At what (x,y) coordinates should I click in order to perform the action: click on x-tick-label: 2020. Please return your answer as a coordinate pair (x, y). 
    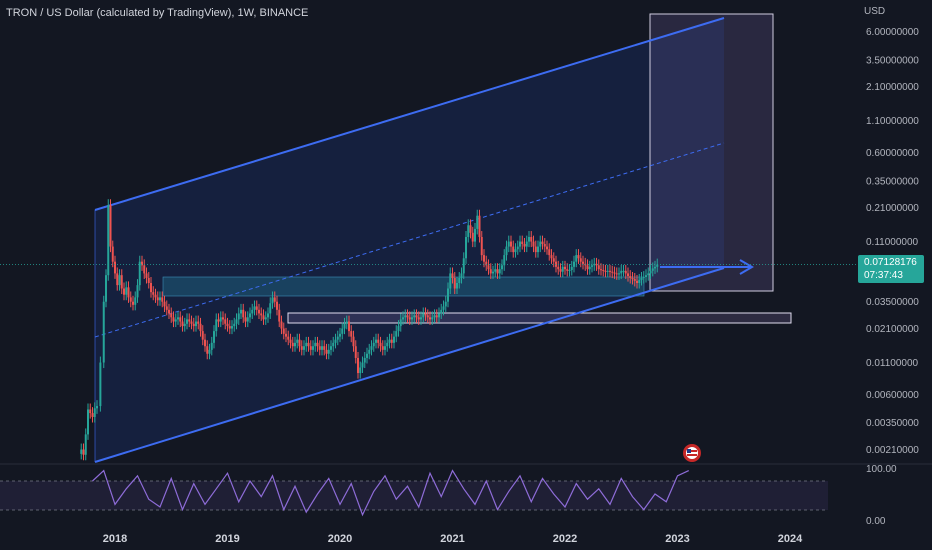
    Looking at the image, I should click on (340, 539).